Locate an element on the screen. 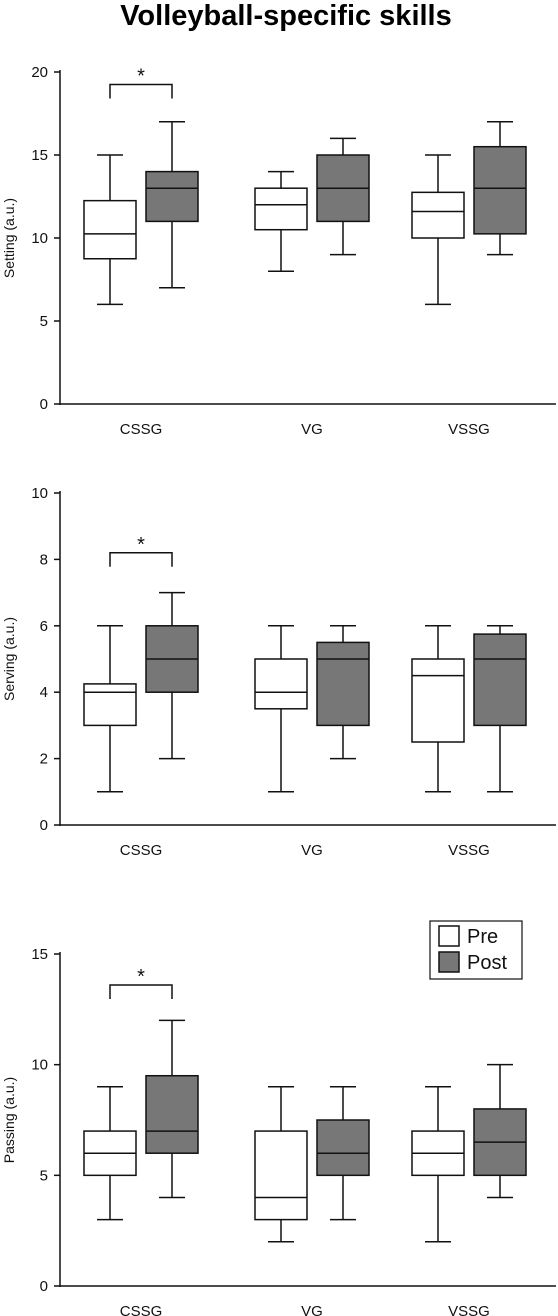  y-tick-label: 20 is located at coordinates (39, 72).